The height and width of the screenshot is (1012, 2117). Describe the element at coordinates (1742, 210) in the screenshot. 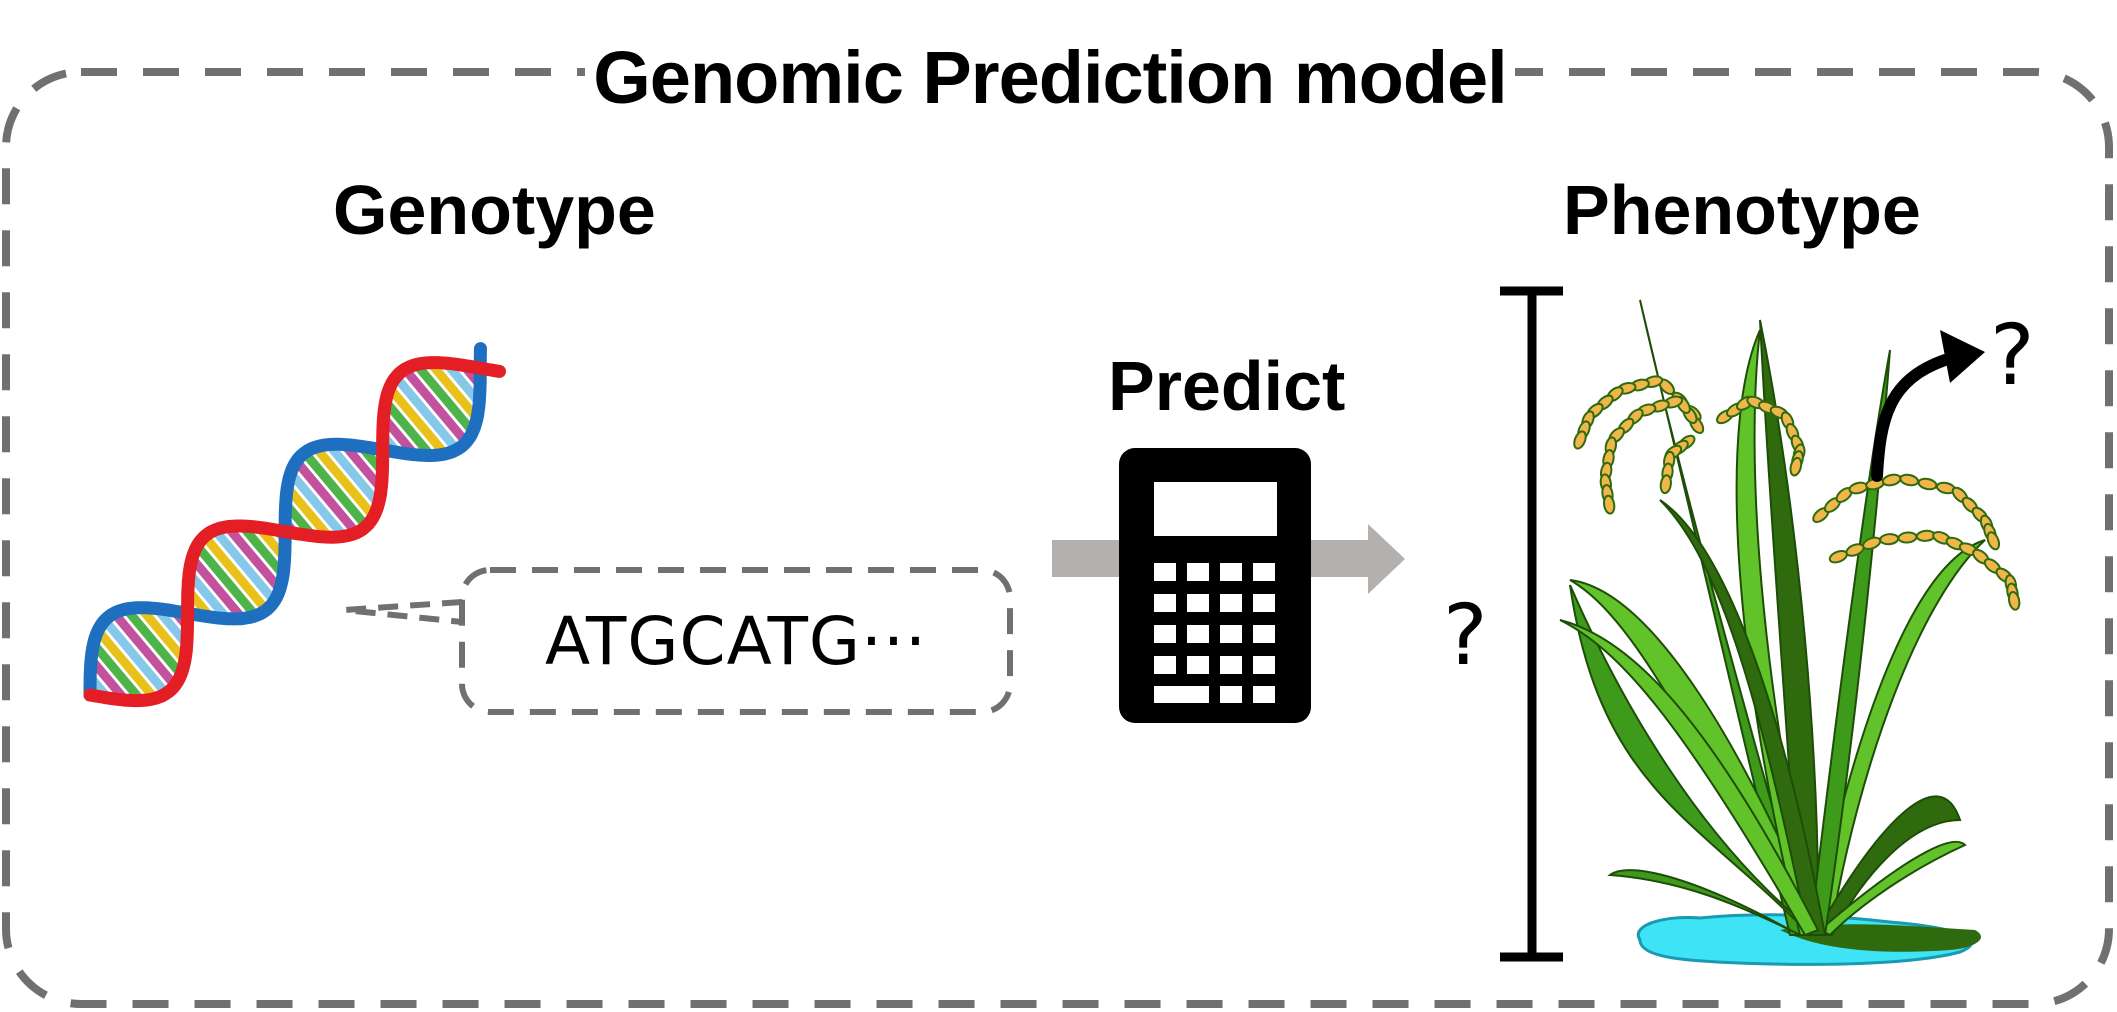

I see `phenotype-label: Phenotype` at that location.